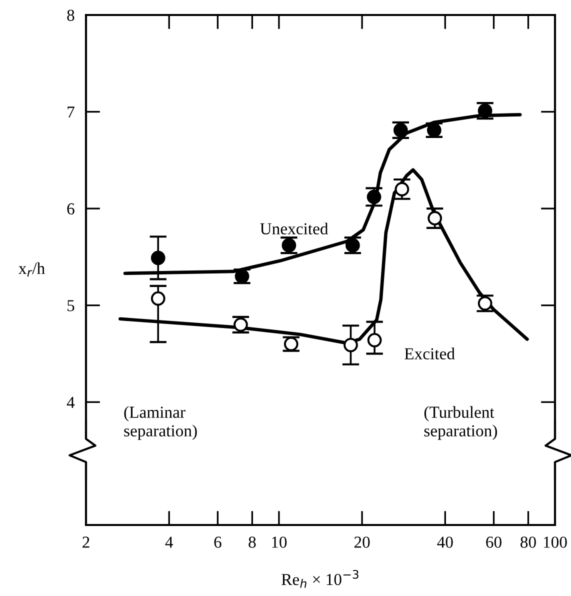 The image size is (571, 596). Describe the element at coordinates (169, 542) in the screenshot. I see `x-tick-label: 4` at that location.